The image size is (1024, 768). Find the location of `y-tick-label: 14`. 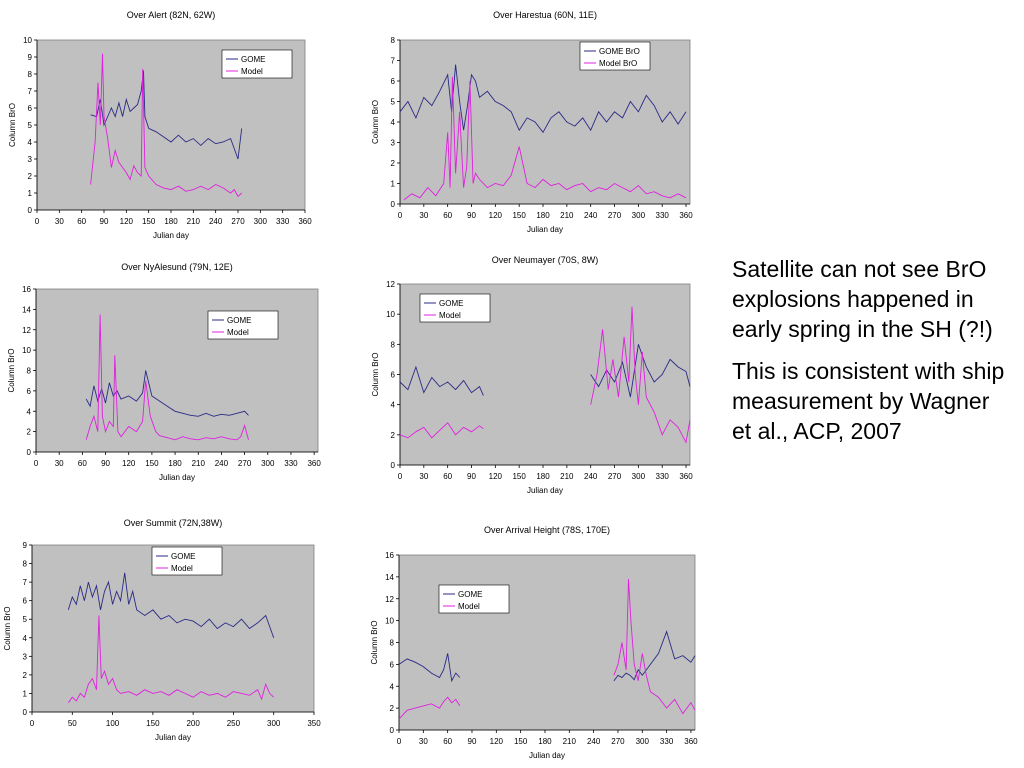

y-tick-label: 14 is located at coordinates (389, 577).